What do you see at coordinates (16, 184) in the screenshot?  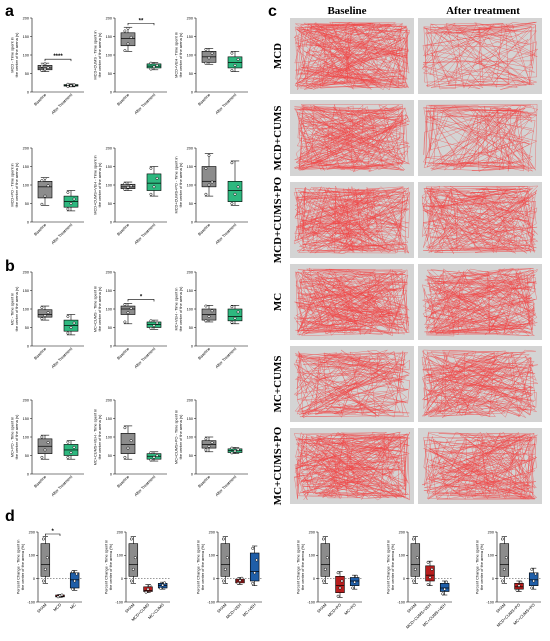 I see `chart-3-y-label: the center of the arena (s)` at bounding box center [16, 184].